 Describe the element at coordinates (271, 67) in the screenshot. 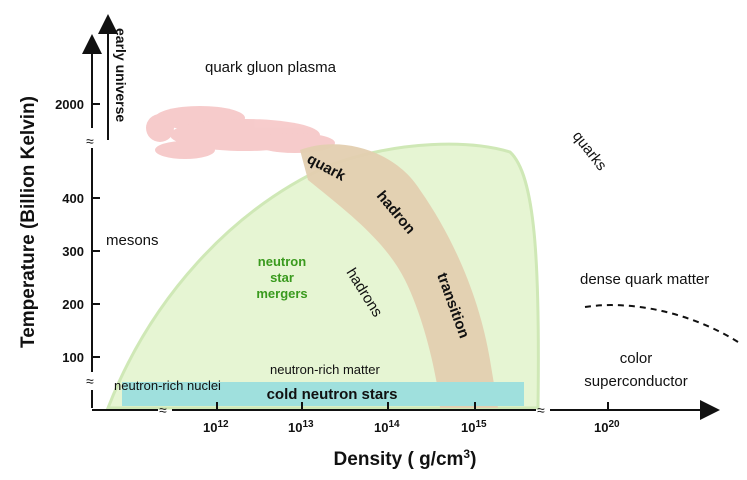

I see `qgp-label: quark gluon plasma` at that location.